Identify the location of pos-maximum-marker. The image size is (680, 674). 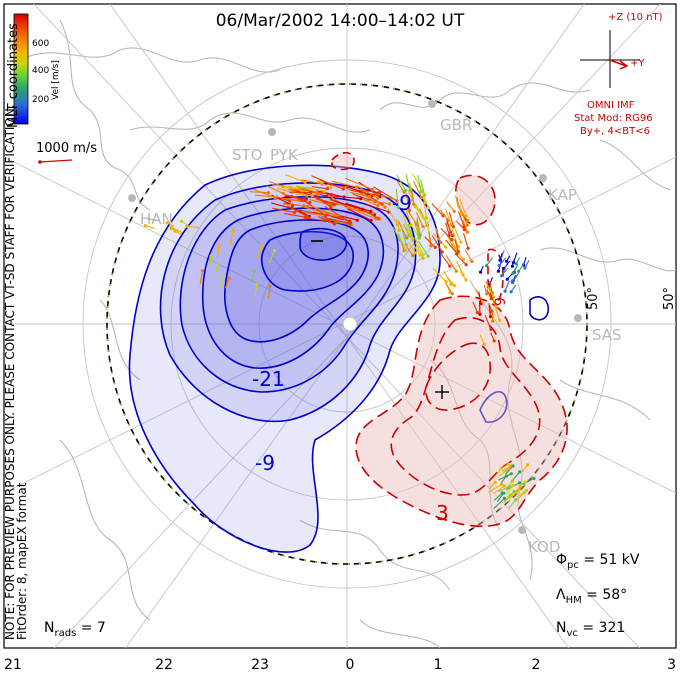
(442, 392).